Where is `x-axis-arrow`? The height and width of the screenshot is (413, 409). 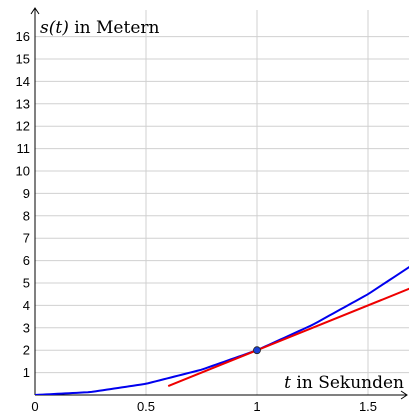 x-axis-arrow is located at coordinates (404, 395).